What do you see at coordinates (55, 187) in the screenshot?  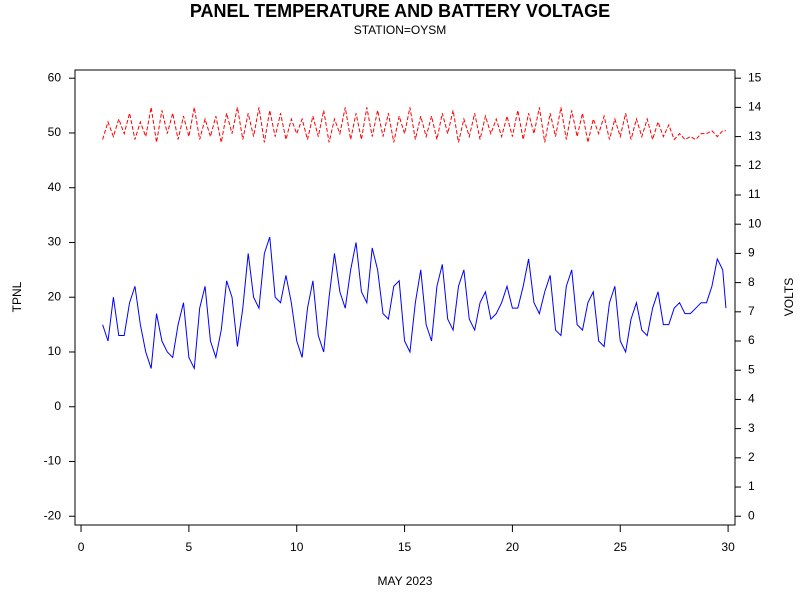 I see `y-tick-label: 40` at bounding box center [55, 187].